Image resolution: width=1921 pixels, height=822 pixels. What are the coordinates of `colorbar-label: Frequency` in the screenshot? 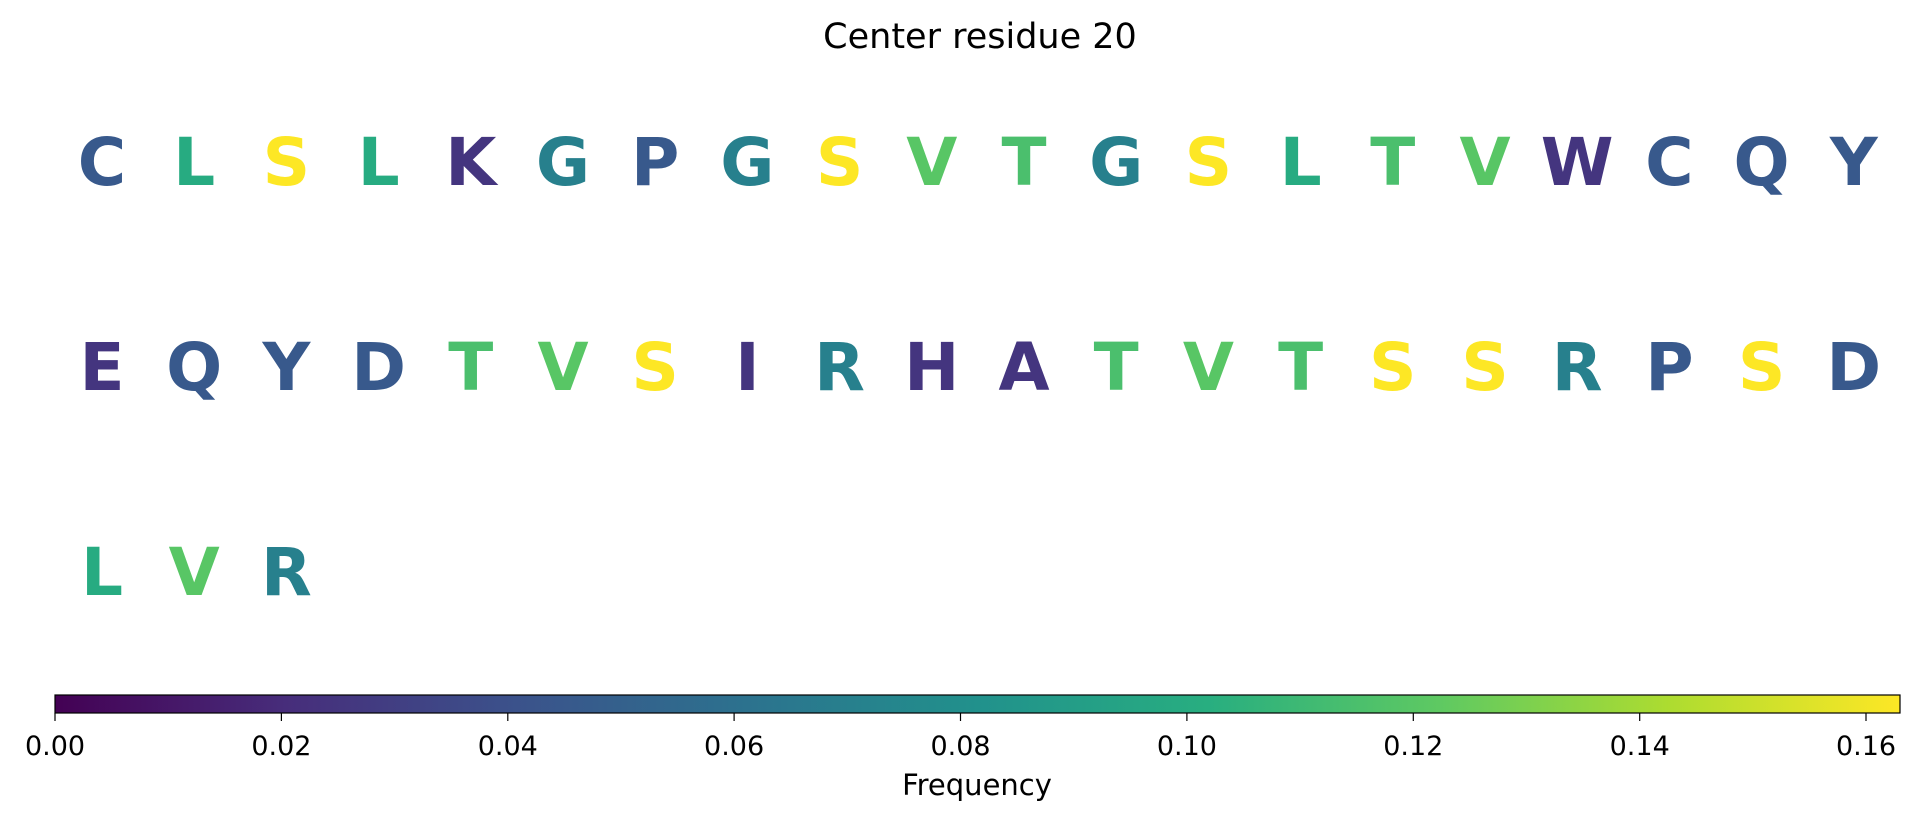 It's located at (977, 785).